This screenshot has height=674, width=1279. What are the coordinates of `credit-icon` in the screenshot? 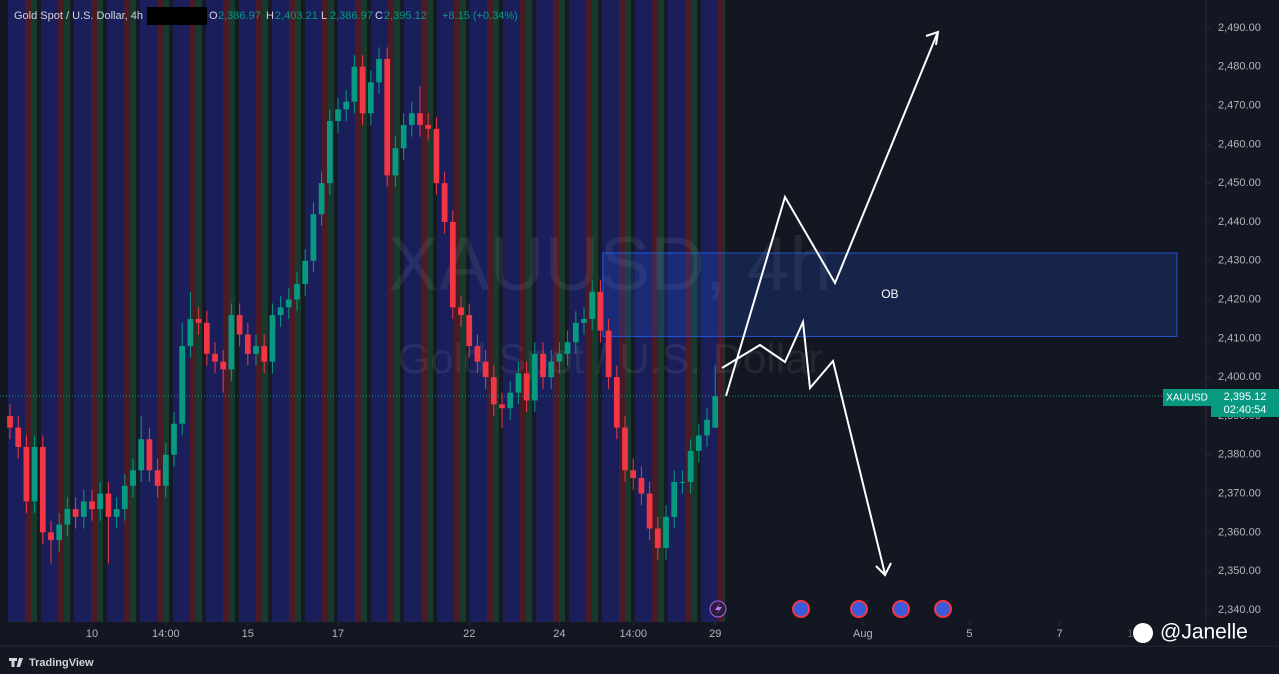 It's located at (1143, 633).